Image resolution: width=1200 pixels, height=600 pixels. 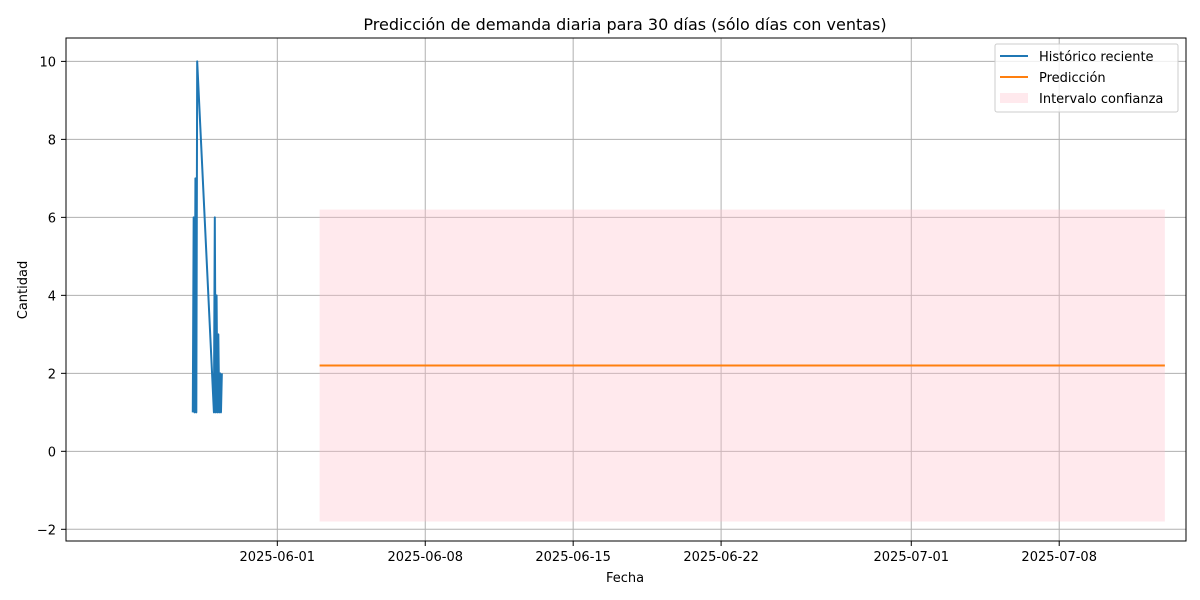 What do you see at coordinates (207, 237) in the screenshot?
I see `historico-line` at bounding box center [207, 237].